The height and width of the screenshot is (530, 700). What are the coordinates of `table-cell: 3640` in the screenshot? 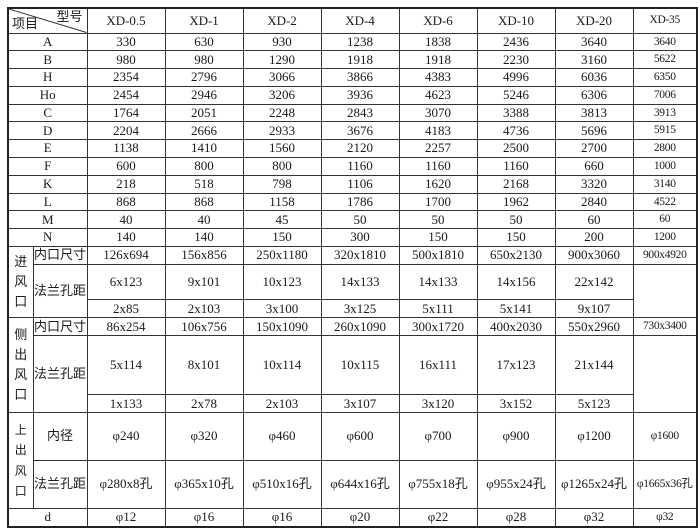 It's located at (665, 42).